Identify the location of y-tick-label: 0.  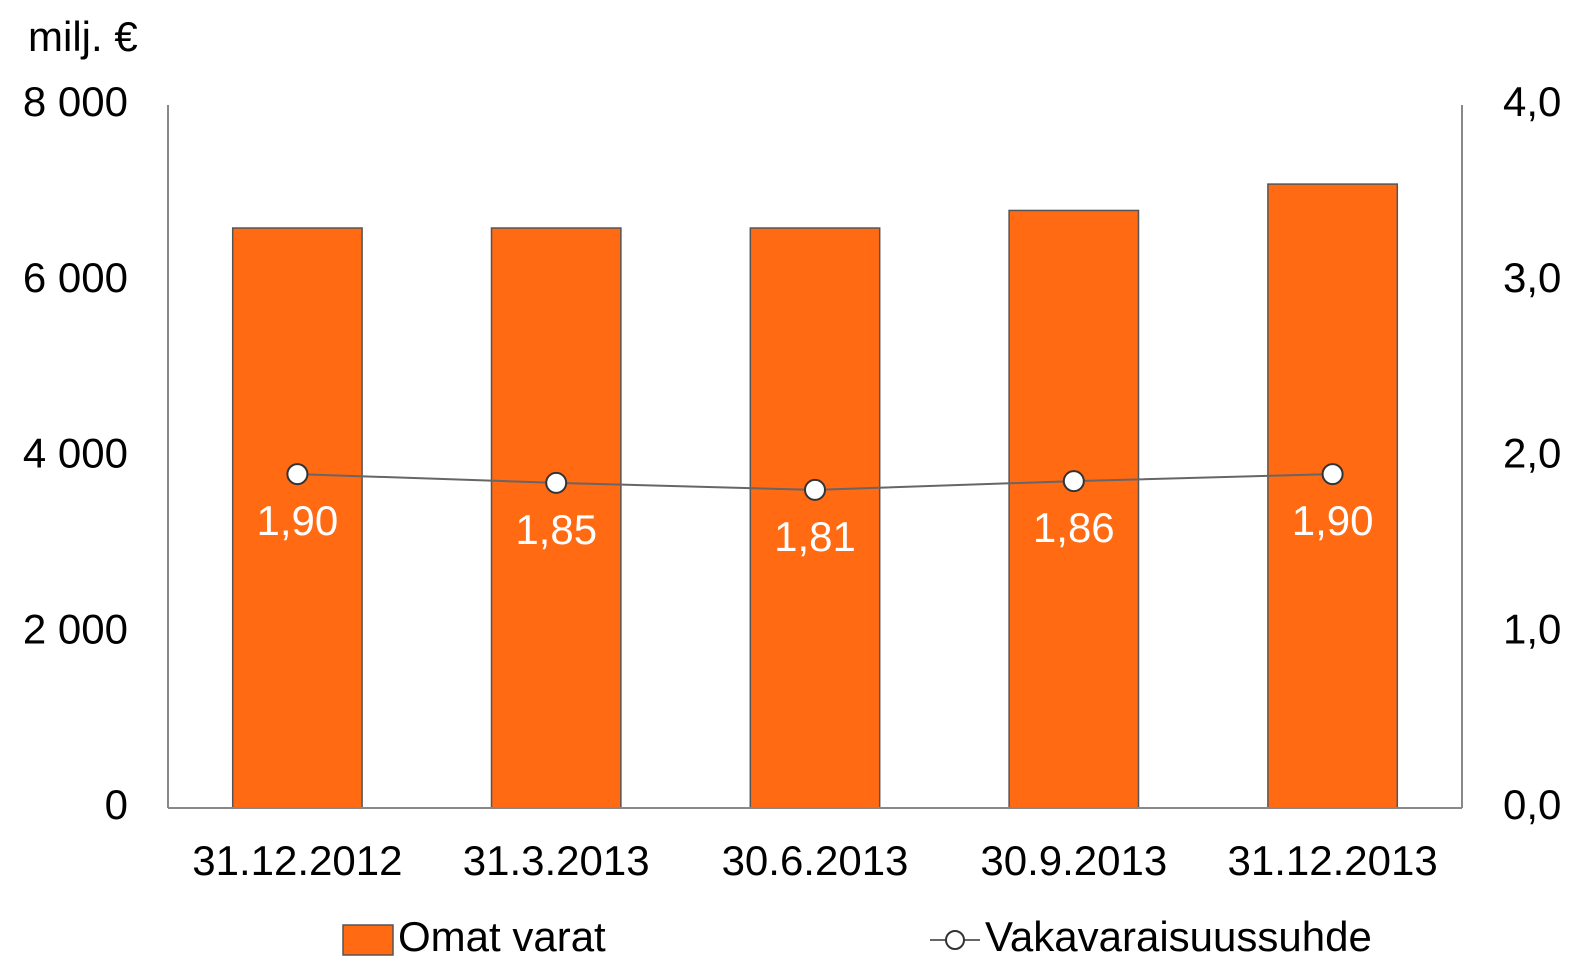
(116, 804).